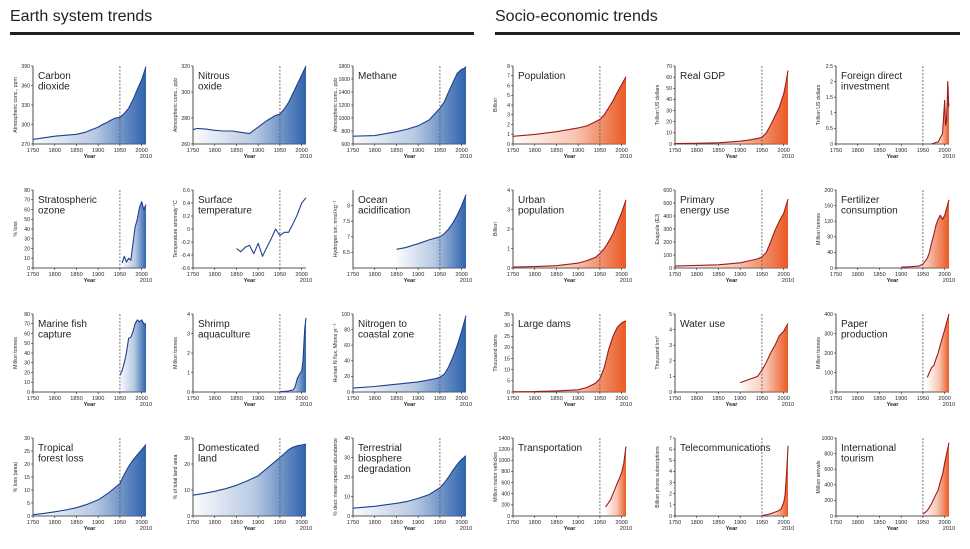 The width and height of the screenshot is (970, 549). What do you see at coordinates (81, 16) in the screenshot?
I see `section-title-earth: Earth system trends` at bounding box center [81, 16].